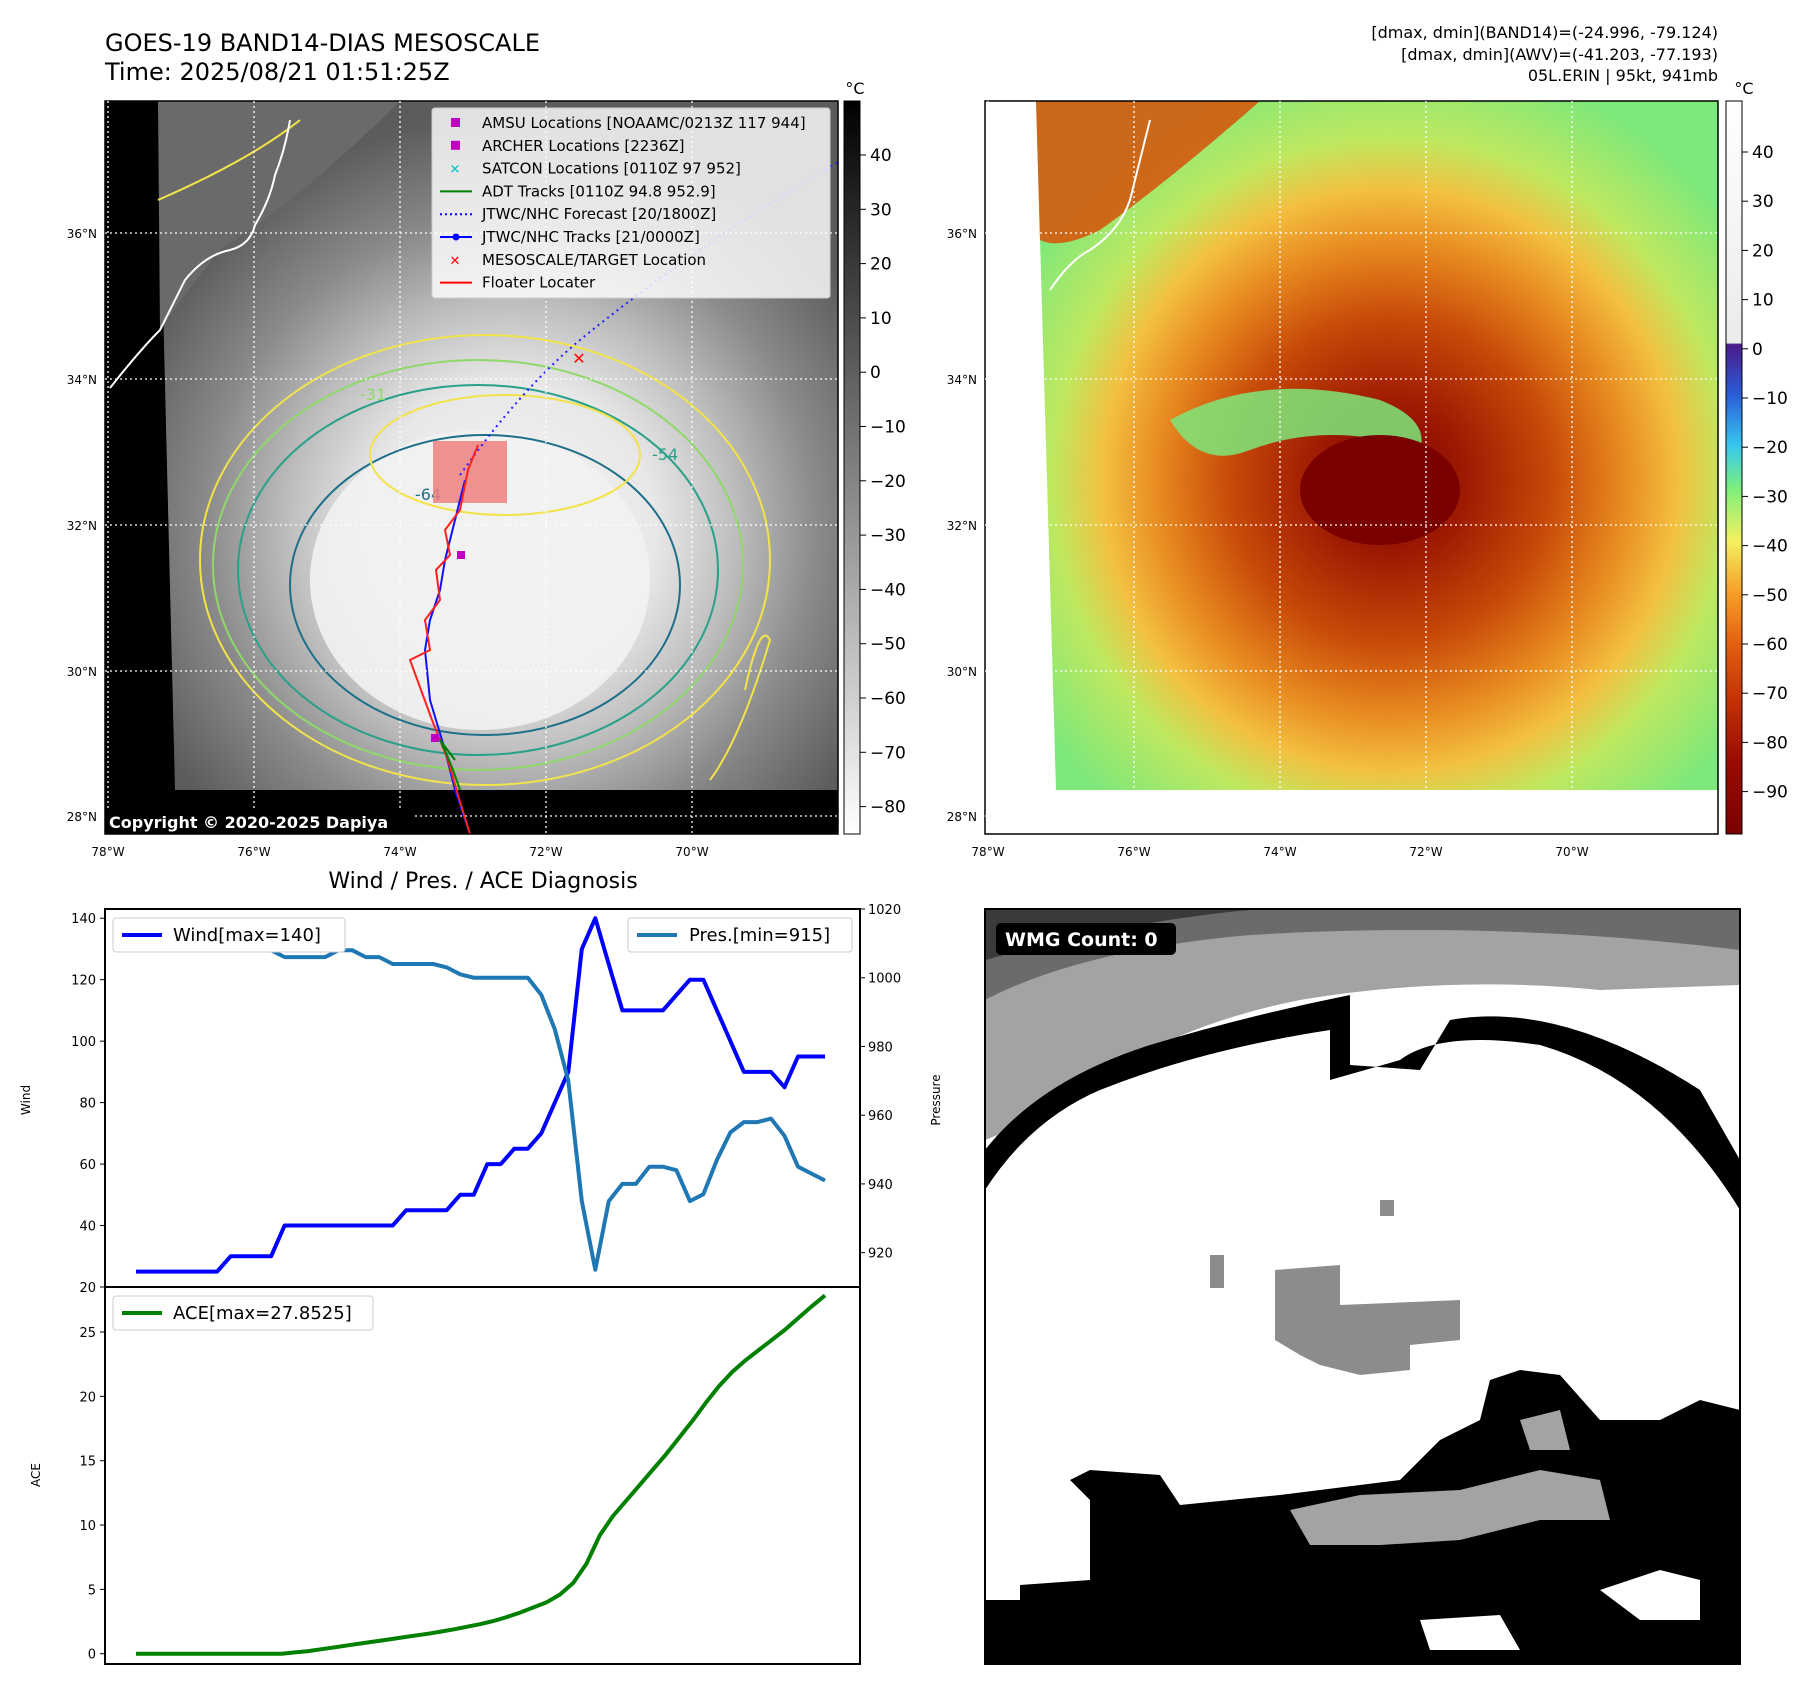 This screenshot has height=1690, width=1797. I want to click on contour-yellow-outer, so click(485, 560).